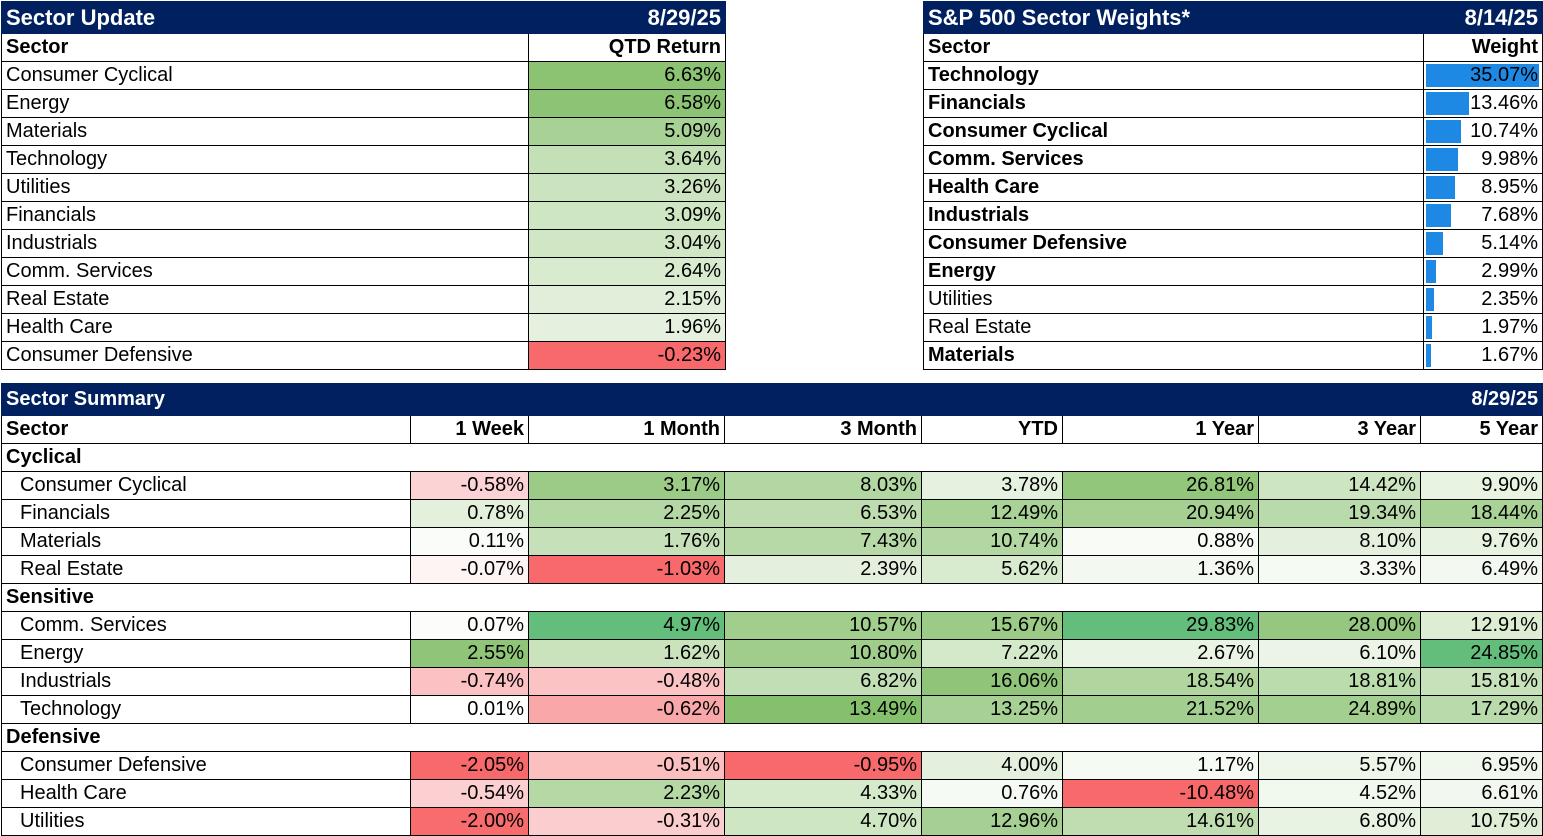 This screenshot has width=1543, height=836. What do you see at coordinates (1504, 103) in the screenshot?
I see `weight-value: 13.46%` at bounding box center [1504, 103].